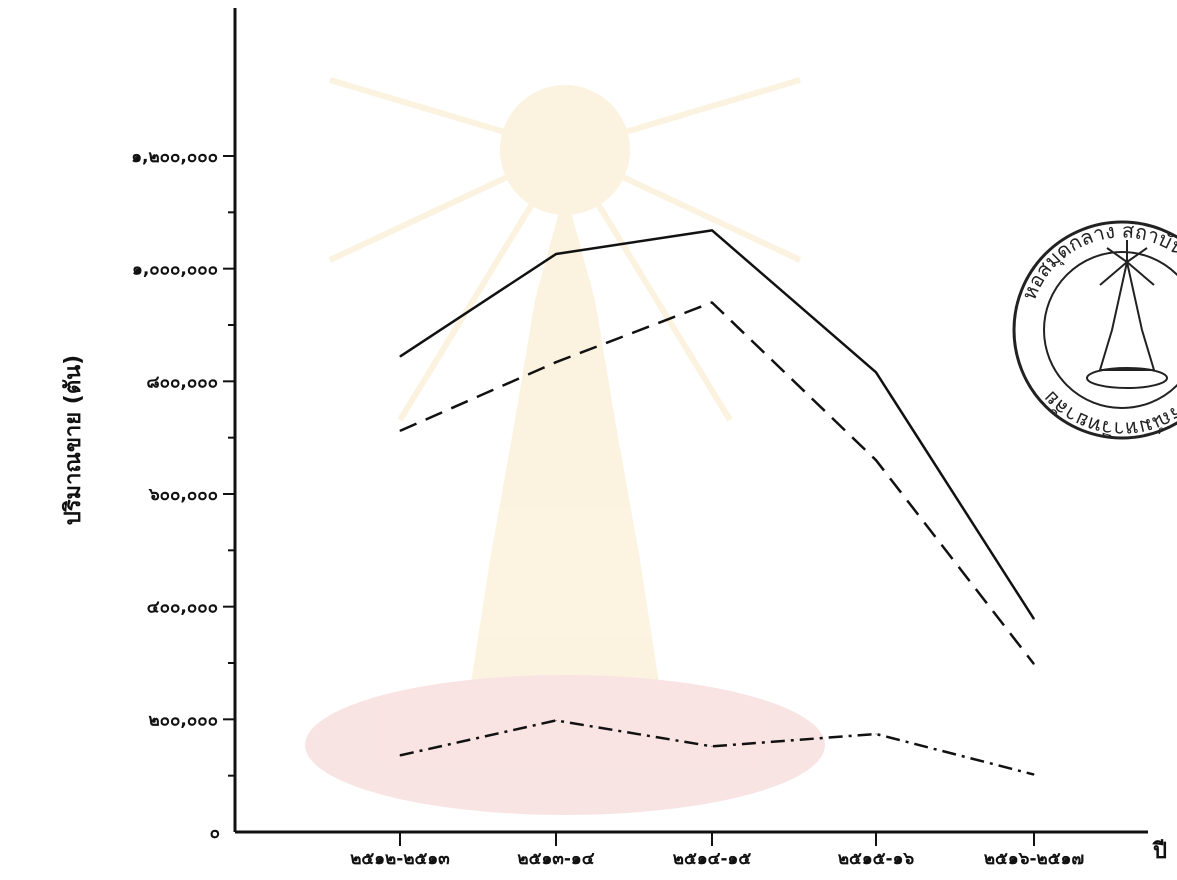 The width and height of the screenshot is (1177, 880). What do you see at coordinates (1127, 314) in the screenshot?
I see `stamp-emblem-icon` at bounding box center [1127, 314].